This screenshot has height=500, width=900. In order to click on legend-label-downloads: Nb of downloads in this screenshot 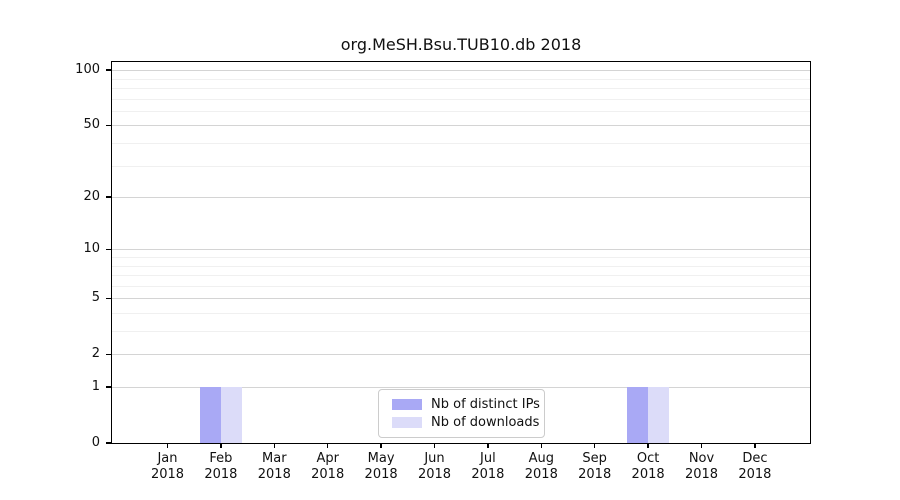, I will do `click(485, 422)`.